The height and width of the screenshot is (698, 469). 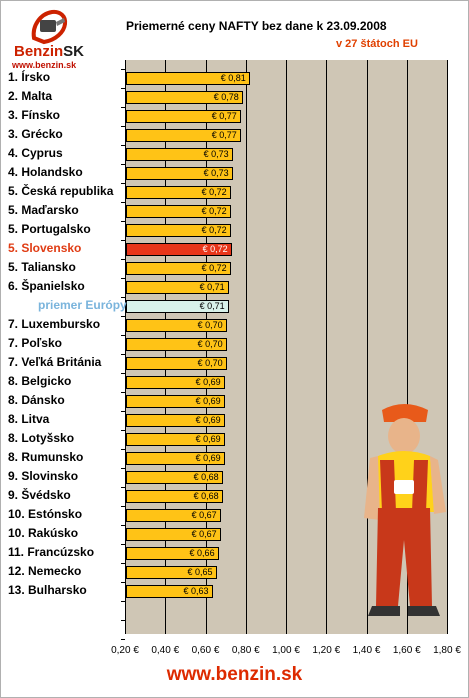 What do you see at coordinates (205, 650) in the screenshot?
I see `x-tick-label: 0,60 €` at bounding box center [205, 650].